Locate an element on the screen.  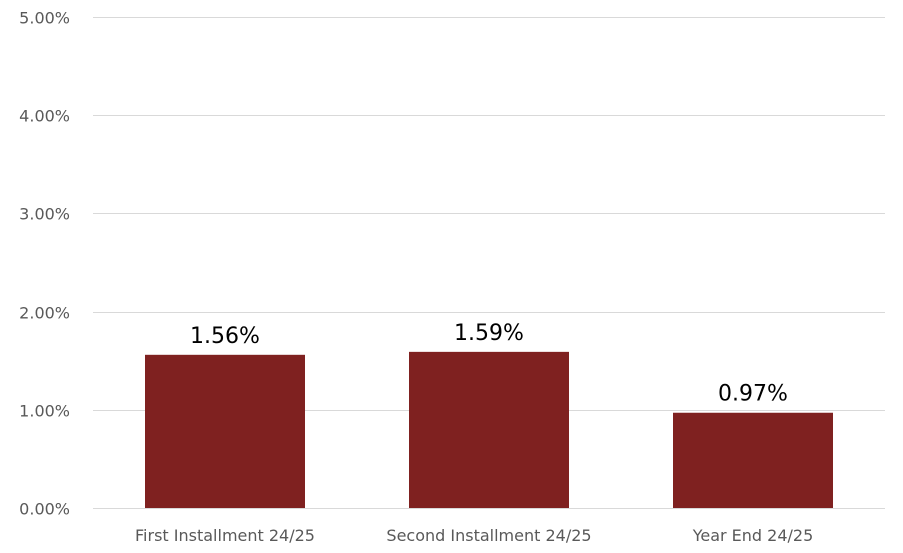
x-category-label-2: Second Installment 24/25 is located at coordinates (488, 535).